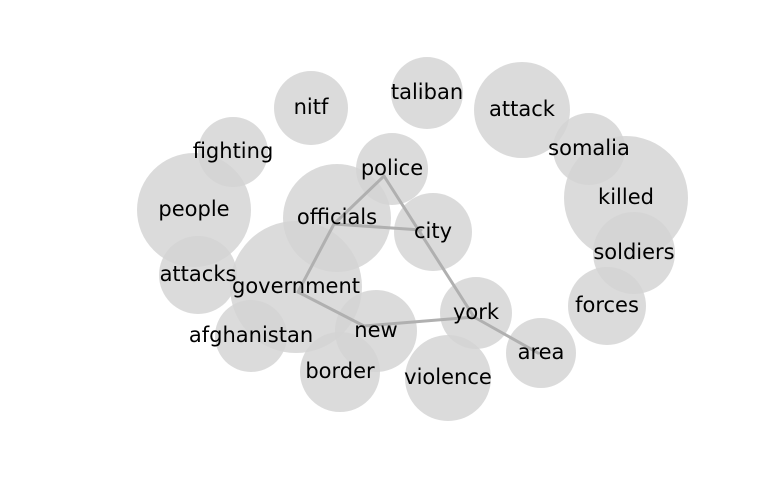 Image resolution: width=768 pixels, height=500 pixels. I want to click on node-bubble-york, so click(476, 313).